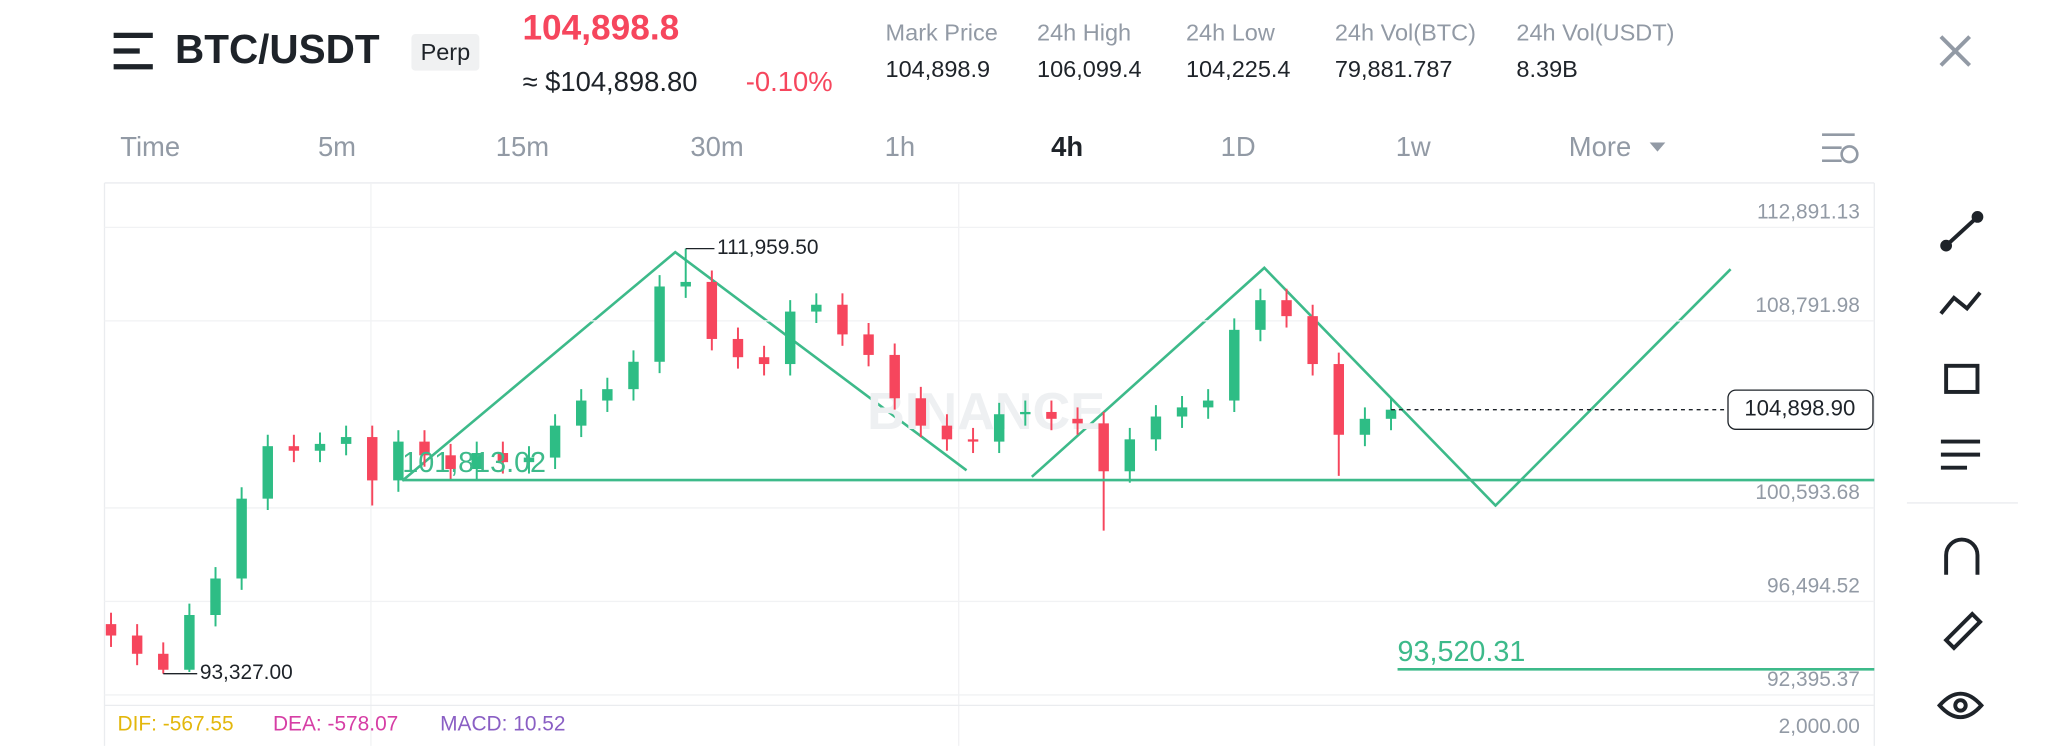 The width and height of the screenshot is (2048, 746). I want to click on stat-label: 24h Vol(BTC), so click(1405, 32).